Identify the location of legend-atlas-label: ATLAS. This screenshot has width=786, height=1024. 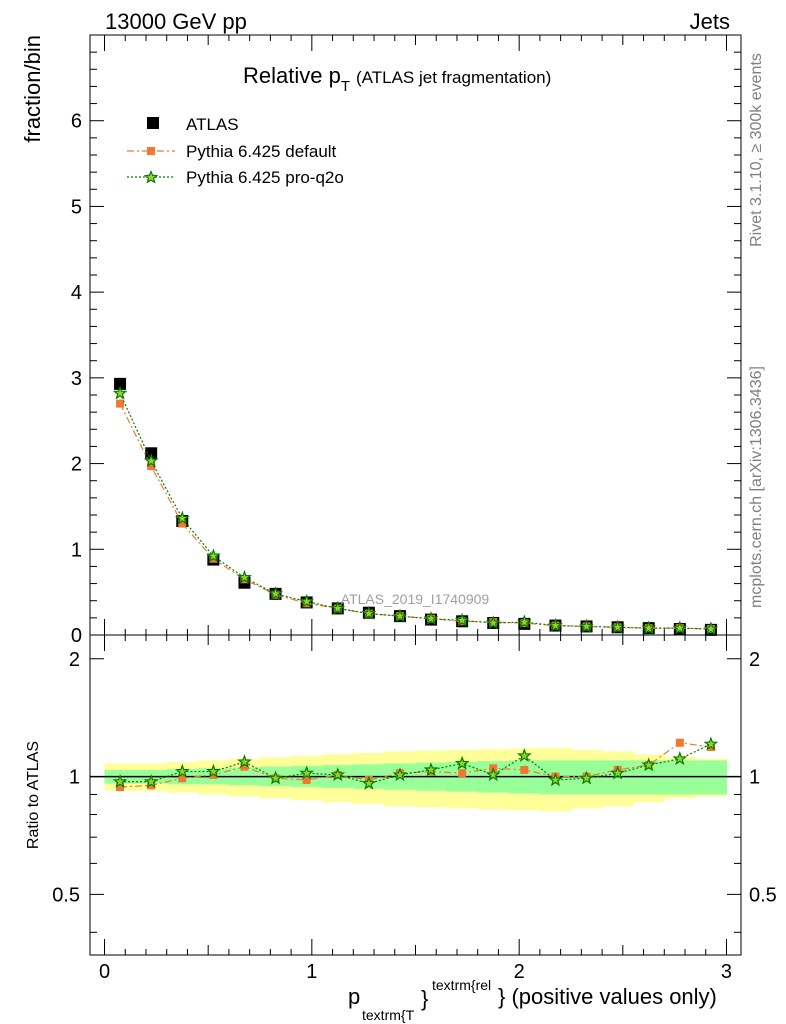
(212, 124).